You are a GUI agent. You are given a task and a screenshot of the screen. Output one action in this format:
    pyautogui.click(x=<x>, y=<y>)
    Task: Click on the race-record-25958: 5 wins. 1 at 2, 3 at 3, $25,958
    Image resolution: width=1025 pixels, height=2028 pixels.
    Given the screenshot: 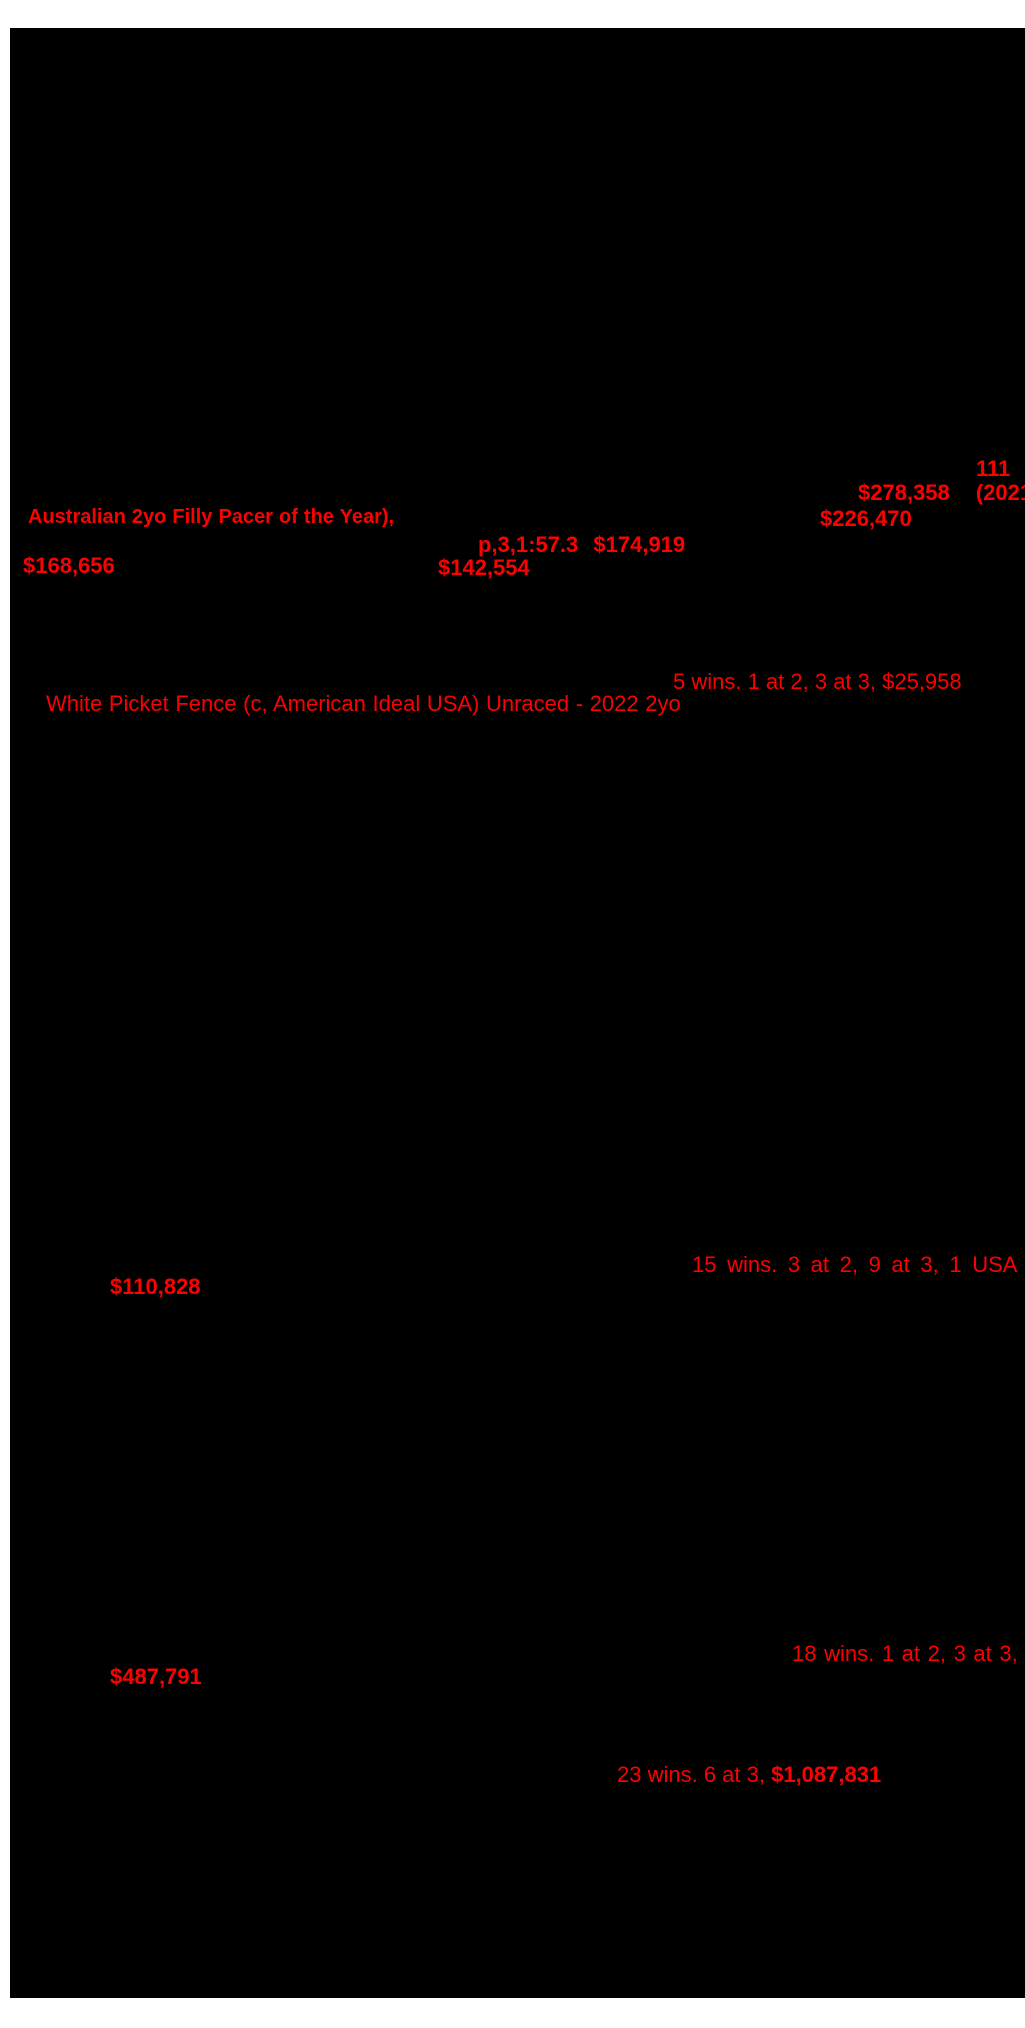 What is the action you would take?
    pyautogui.click(x=817, y=681)
    